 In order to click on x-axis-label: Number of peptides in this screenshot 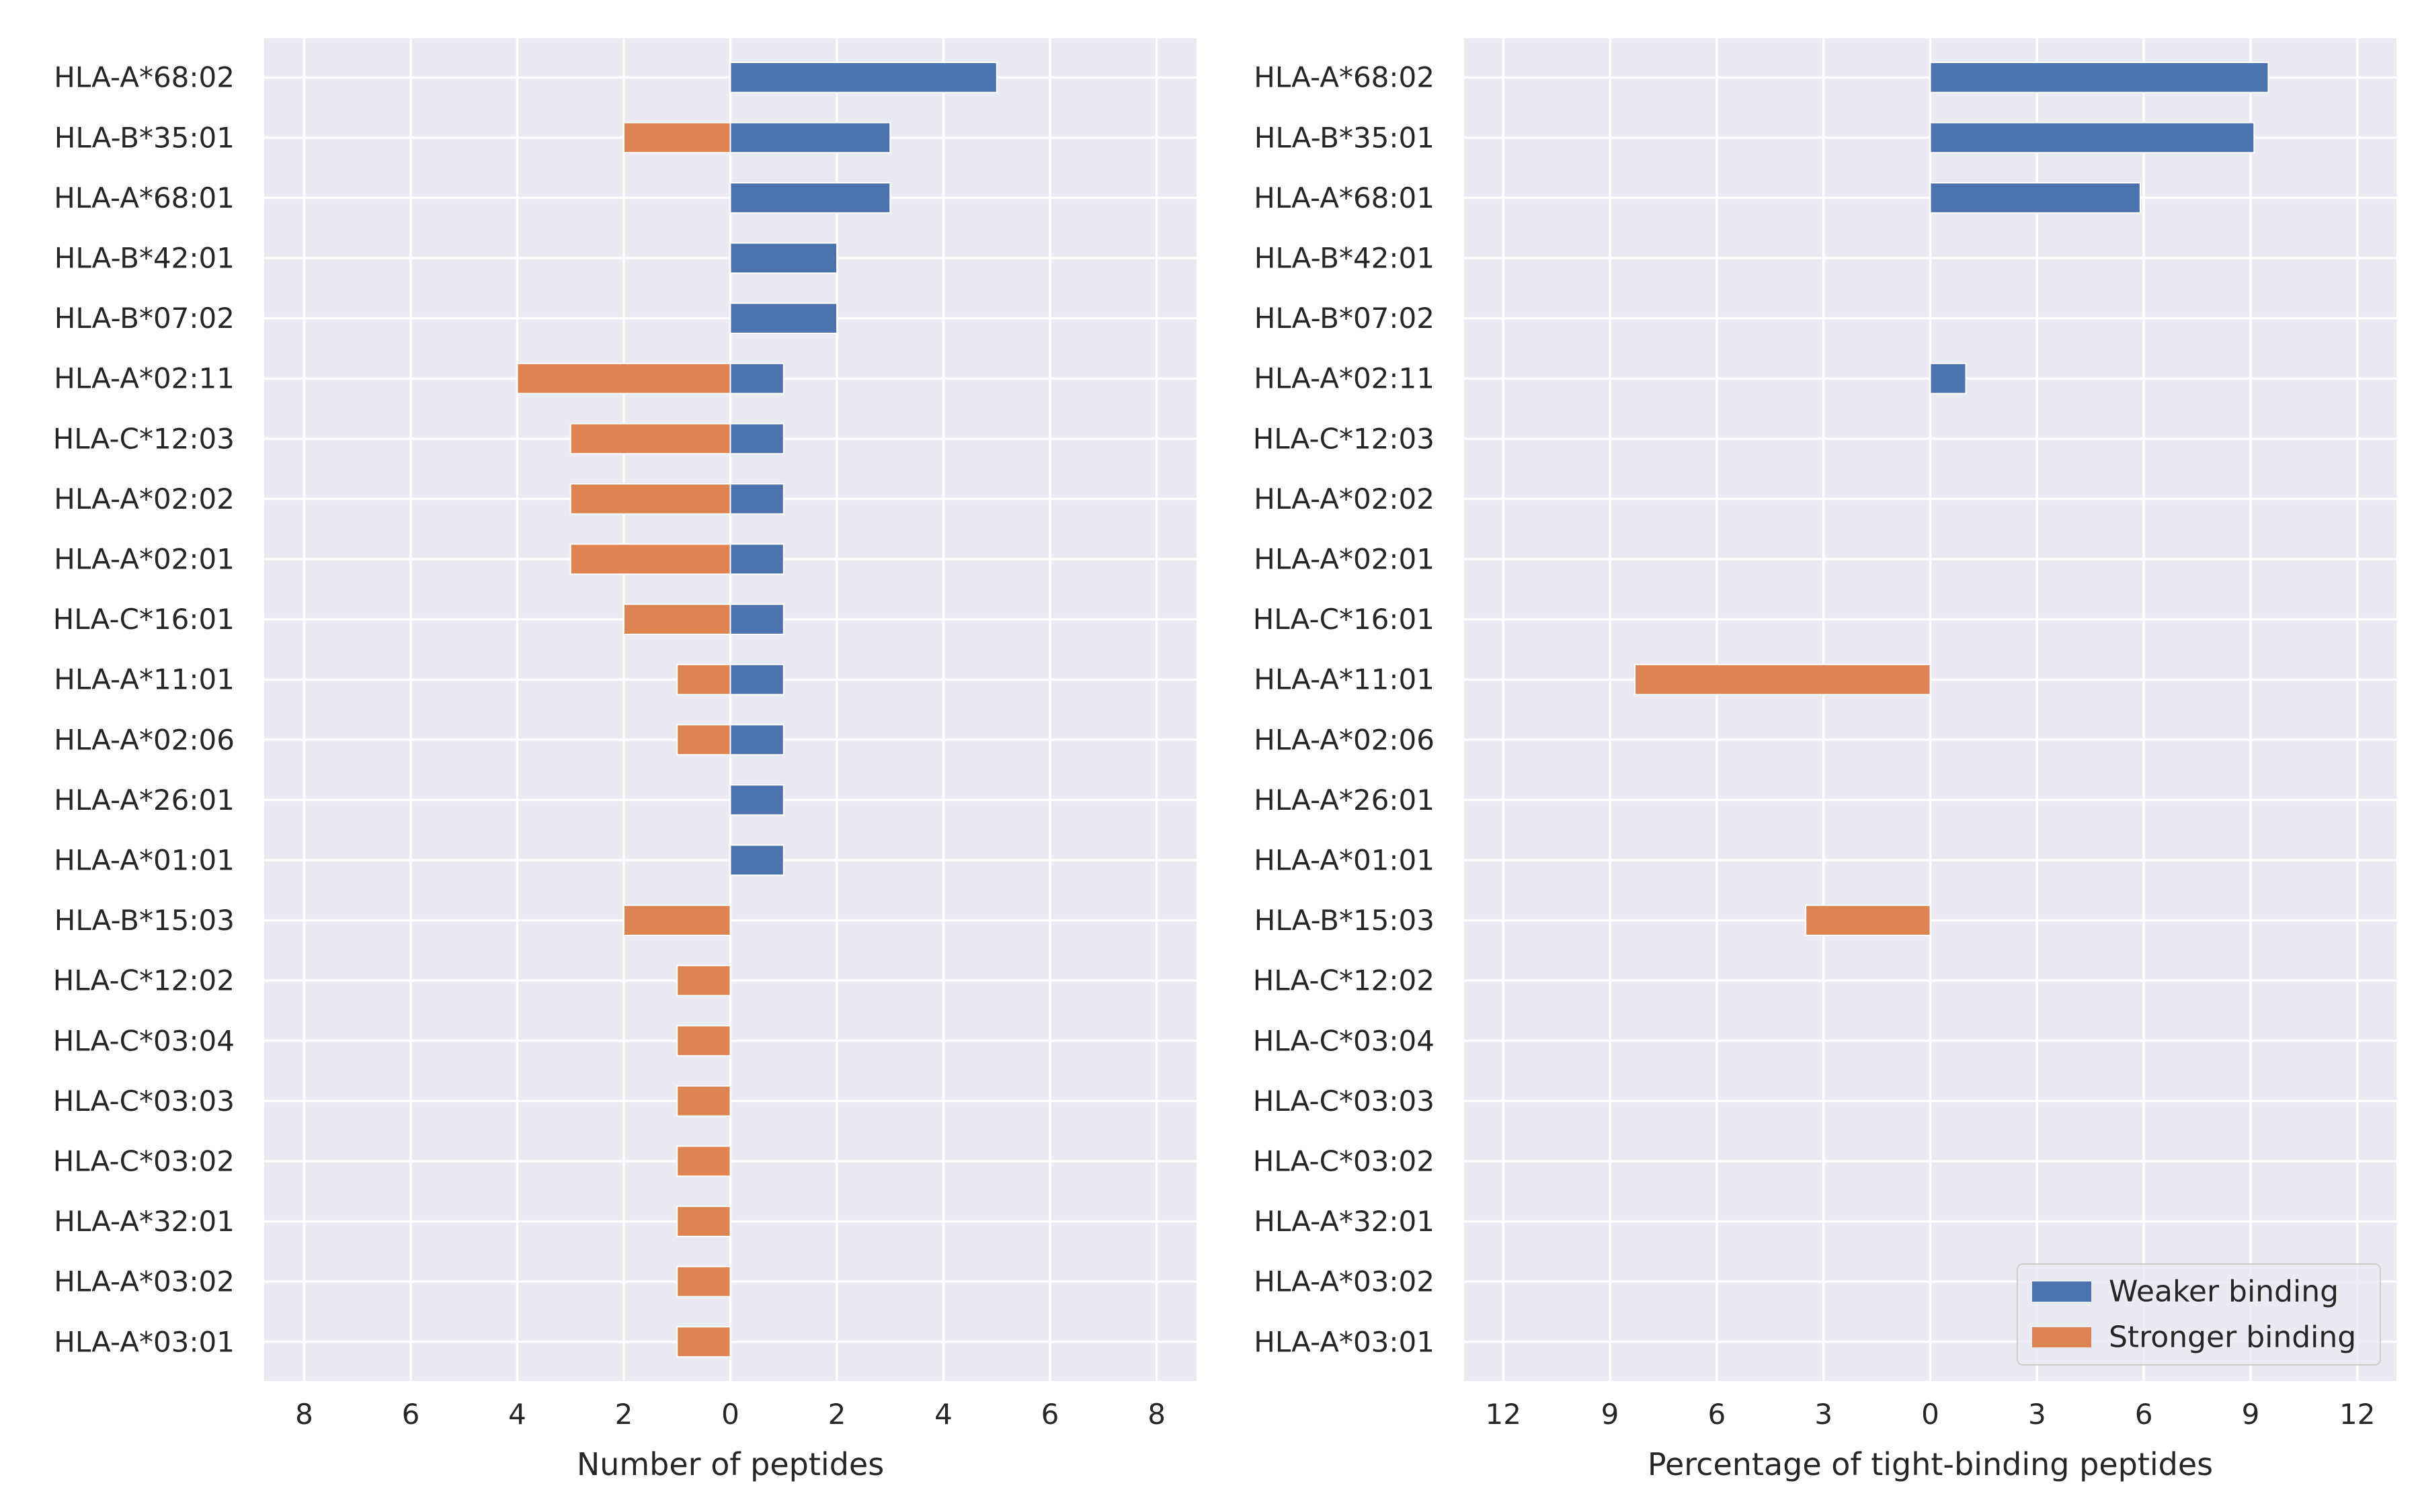, I will do `click(730, 1464)`.